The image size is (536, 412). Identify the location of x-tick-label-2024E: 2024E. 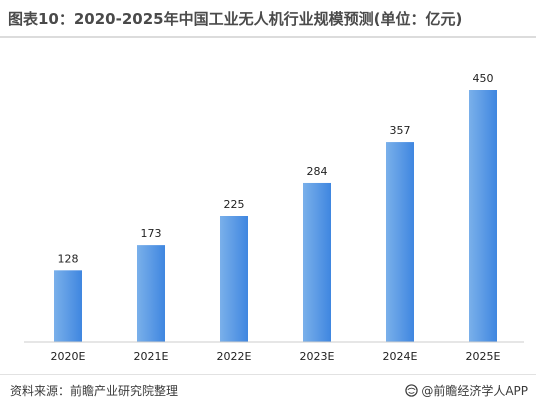
(400, 356).